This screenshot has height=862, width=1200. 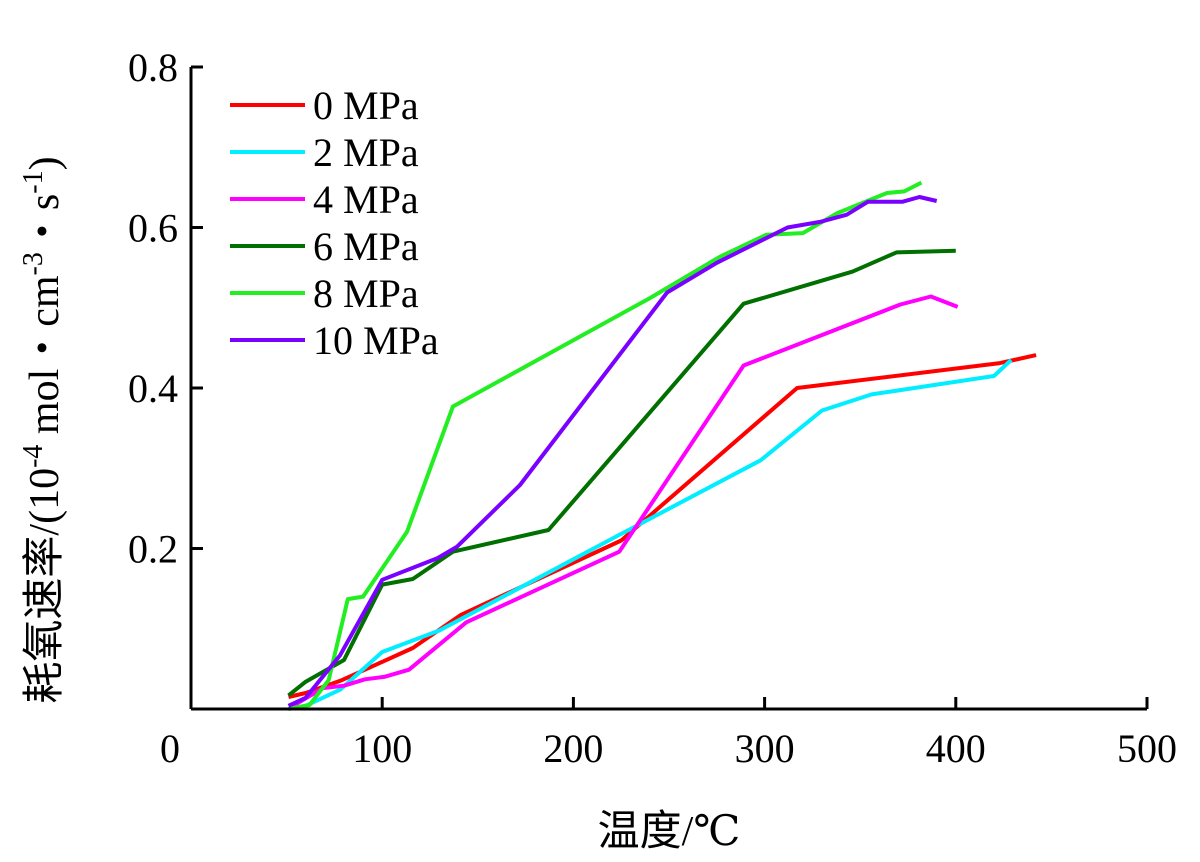 What do you see at coordinates (366, 293) in the screenshot?
I see `legend-label: 8 MPa` at bounding box center [366, 293].